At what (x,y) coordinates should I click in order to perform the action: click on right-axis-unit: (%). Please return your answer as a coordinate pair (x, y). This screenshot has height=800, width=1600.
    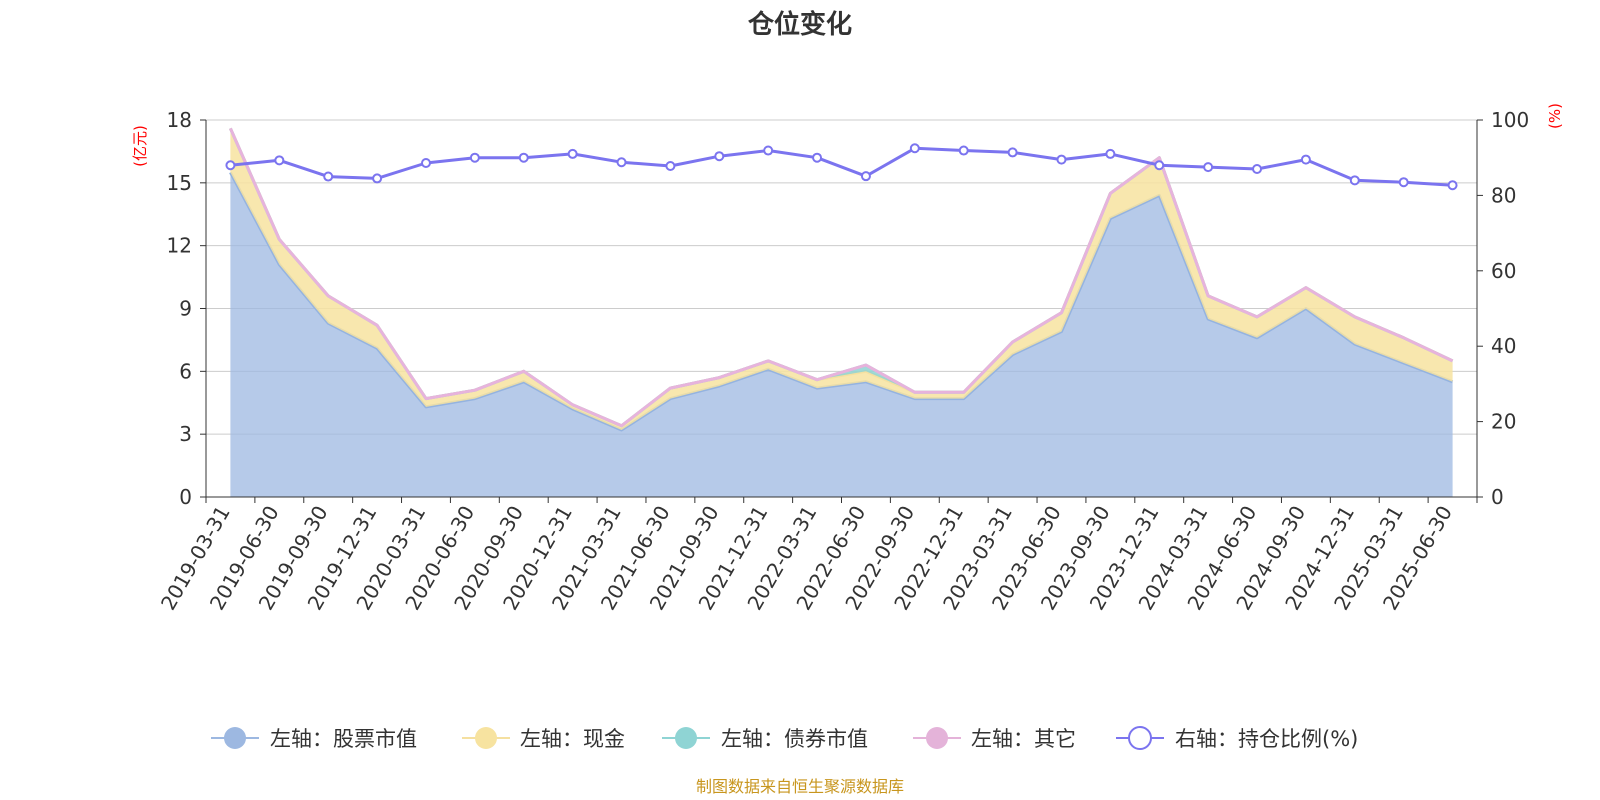
    Looking at the image, I should click on (1555, 116).